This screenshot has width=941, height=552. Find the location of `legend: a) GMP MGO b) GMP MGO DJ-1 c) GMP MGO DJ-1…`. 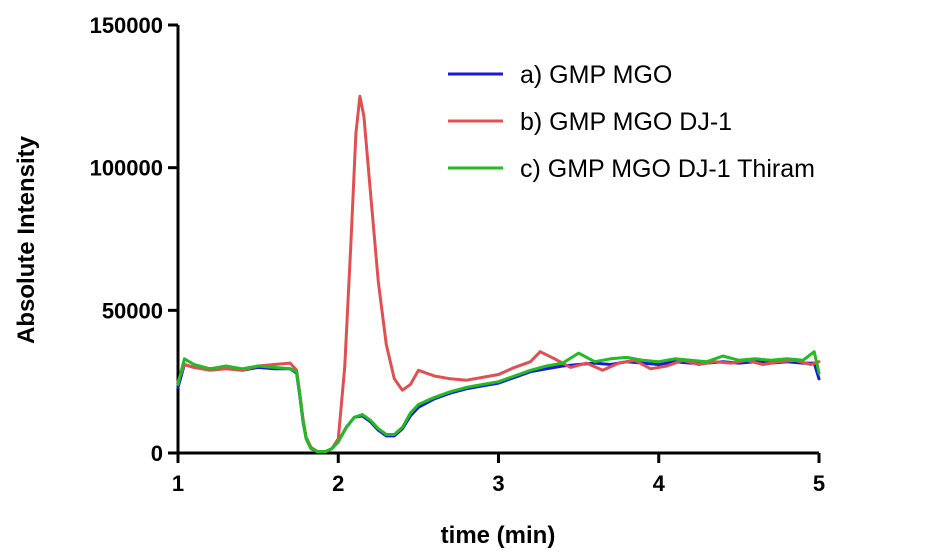

legend: a) GMP MGO b) GMP MGO DJ-1 c) GMP MGO DJ-1… is located at coordinates (631, 122).